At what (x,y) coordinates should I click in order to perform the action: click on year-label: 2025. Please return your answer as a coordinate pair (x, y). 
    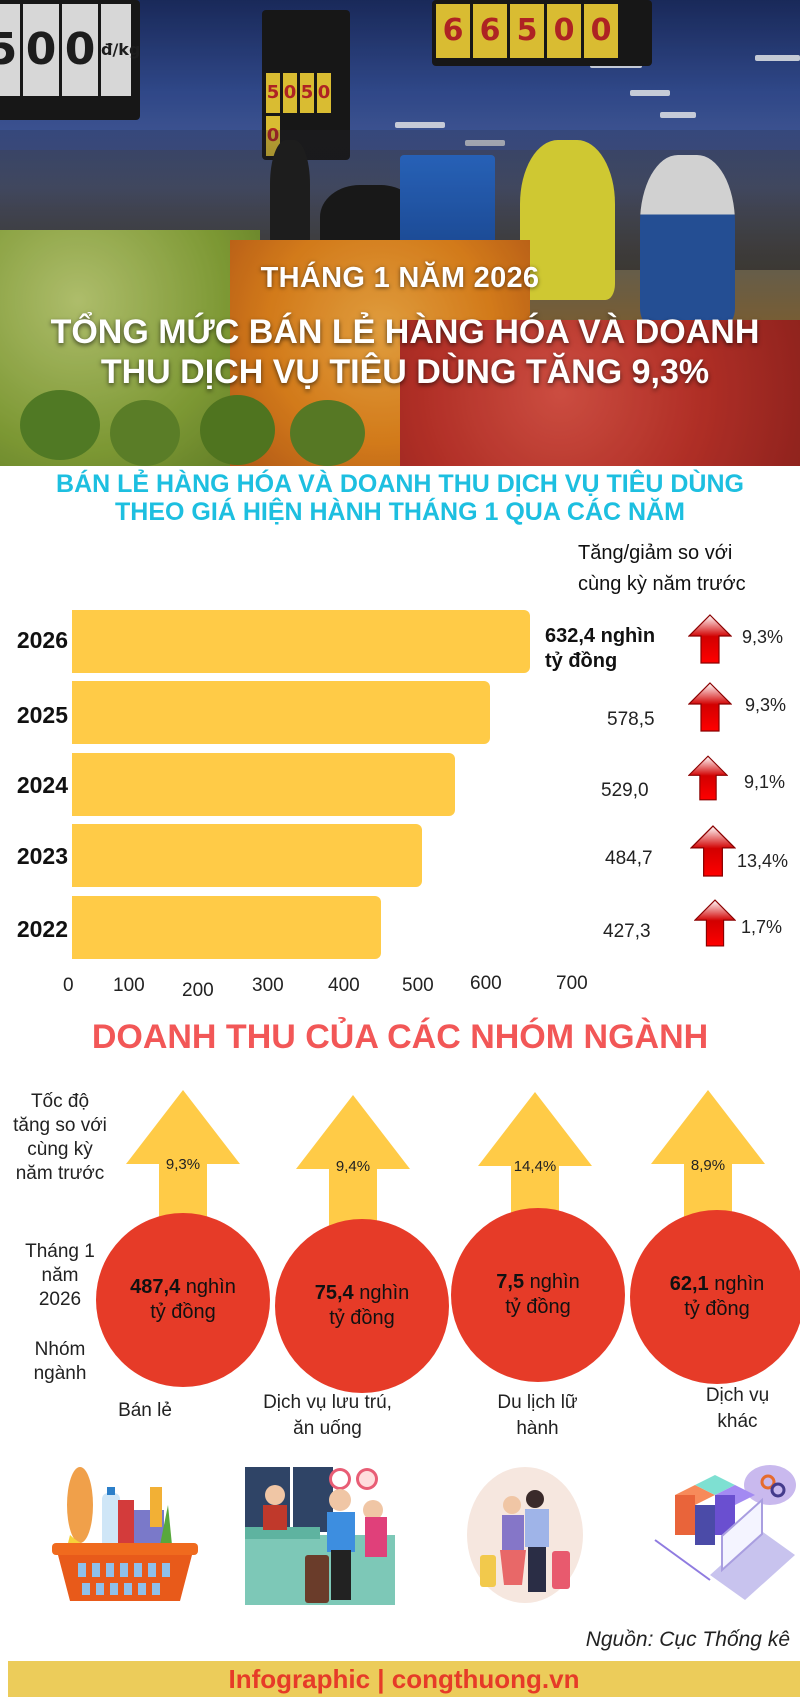
    Looking at the image, I should click on (42, 715).